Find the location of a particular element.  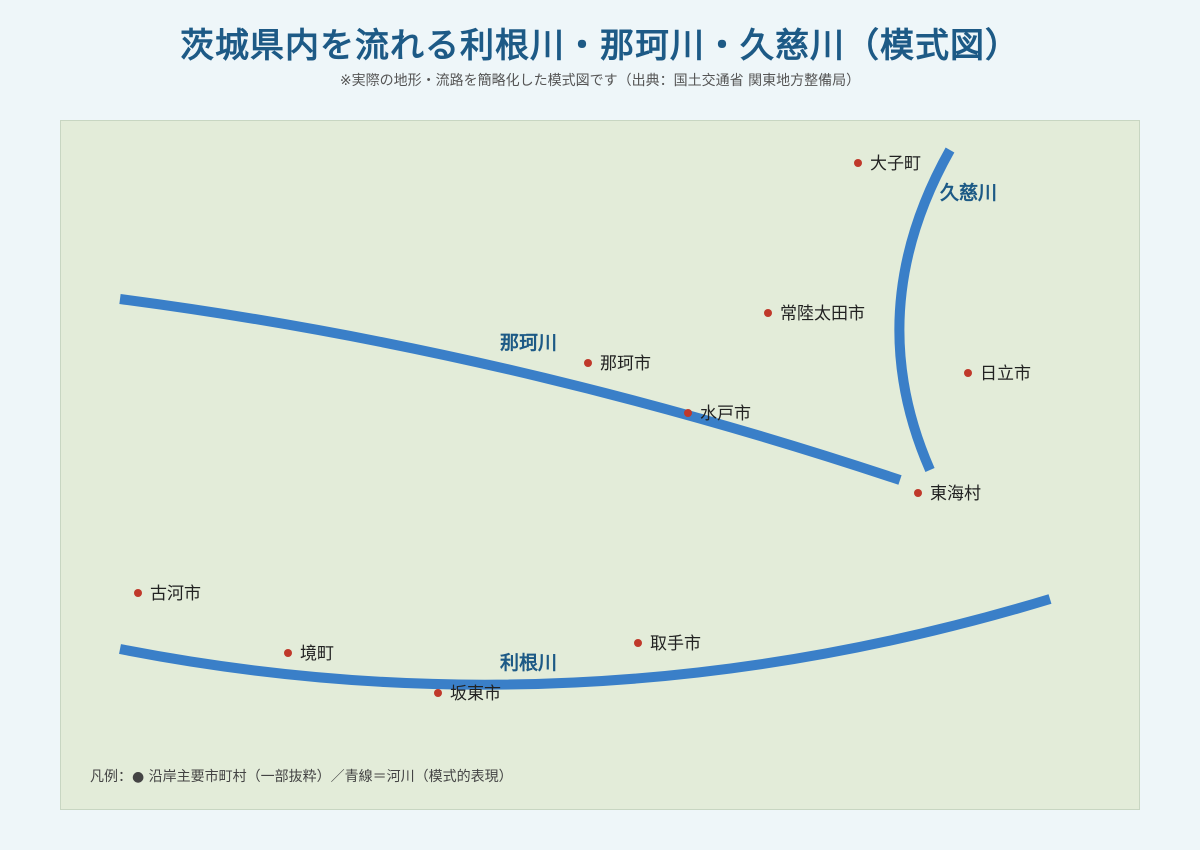

page-subtitle: ※実際の地形・流路を簡略化した模式図です（出典：国土交通省 関東地方整備局） is located at coordinates (600, 81).